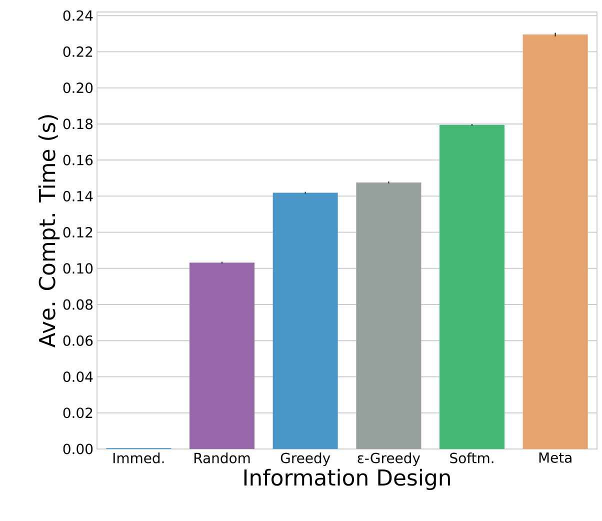 This screenshot has width=602, height=521. Describe the element at coordinates (78, 449) in the screenshot. I see `y-tick-label: 0.00` at that location.